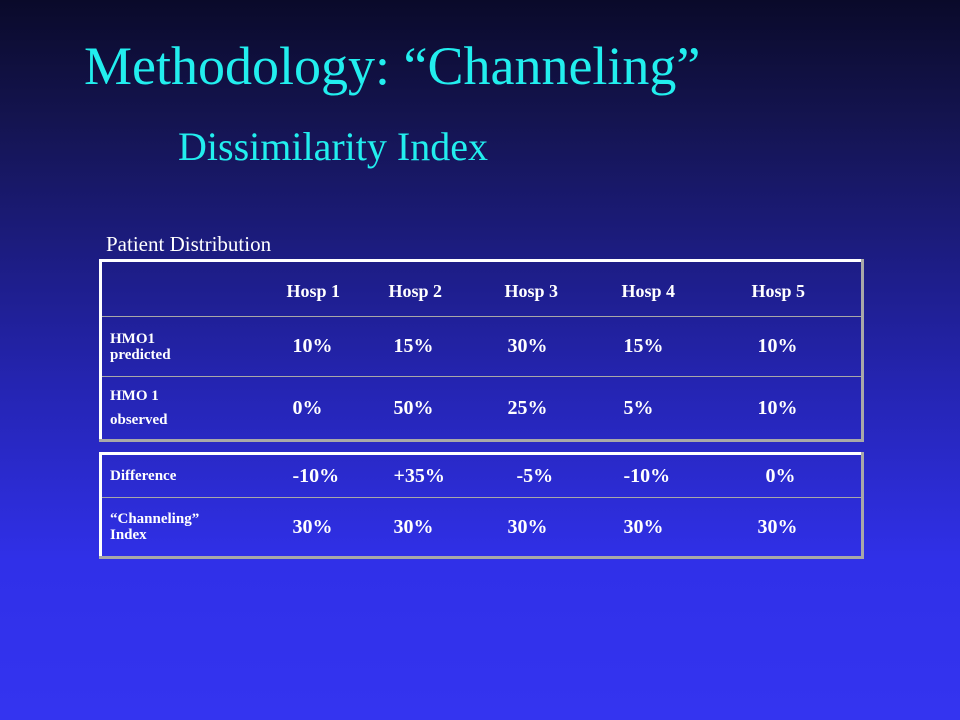 This screenshot has height=720, width=960. I want to click on table-row: “Channeling” Index 30% 30% 30% 30% 30%, so click(481, 527).